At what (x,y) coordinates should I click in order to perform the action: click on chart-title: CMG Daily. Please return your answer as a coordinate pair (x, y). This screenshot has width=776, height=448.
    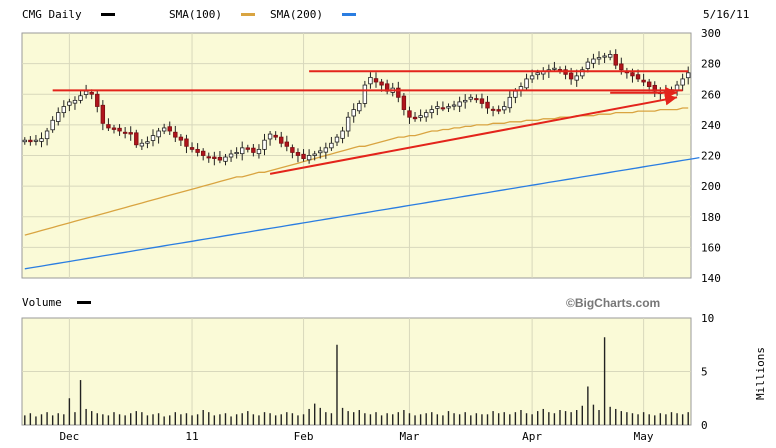
    Looking at the image, I should click on (52, 14).